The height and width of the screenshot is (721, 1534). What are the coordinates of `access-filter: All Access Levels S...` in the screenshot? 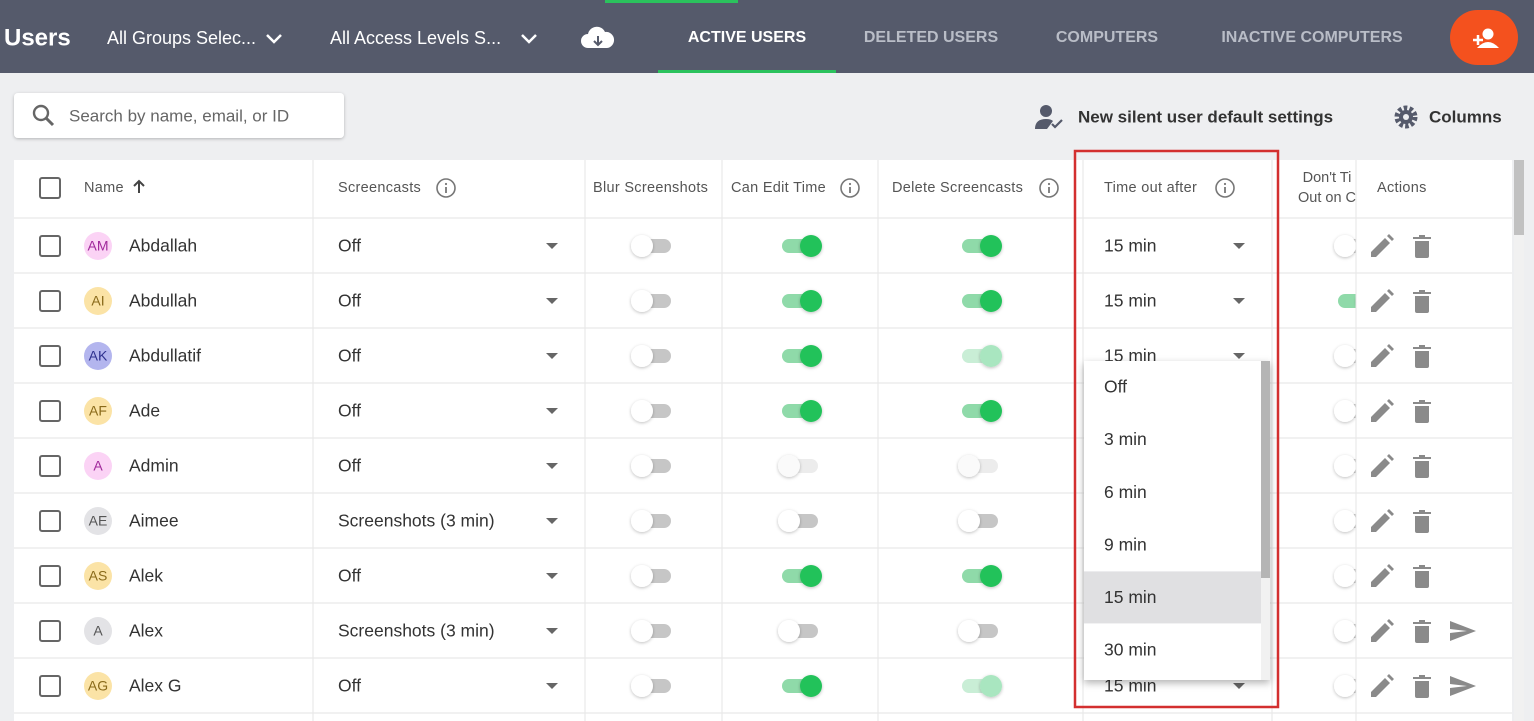 It's located at (415, 38).